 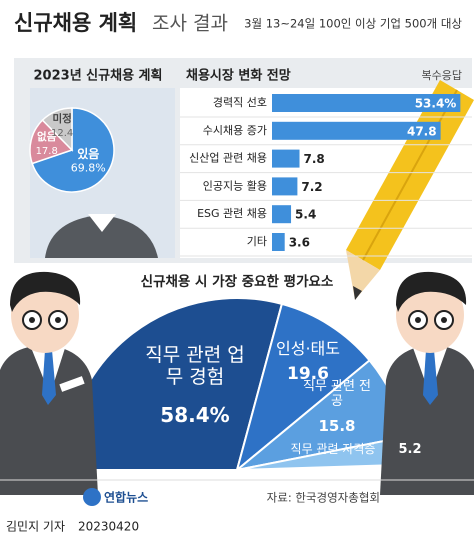 What do you see at coordinates (305, 215) in the screenshot?
I see `bar-value: 5.4` at bounding box center [305, 215].